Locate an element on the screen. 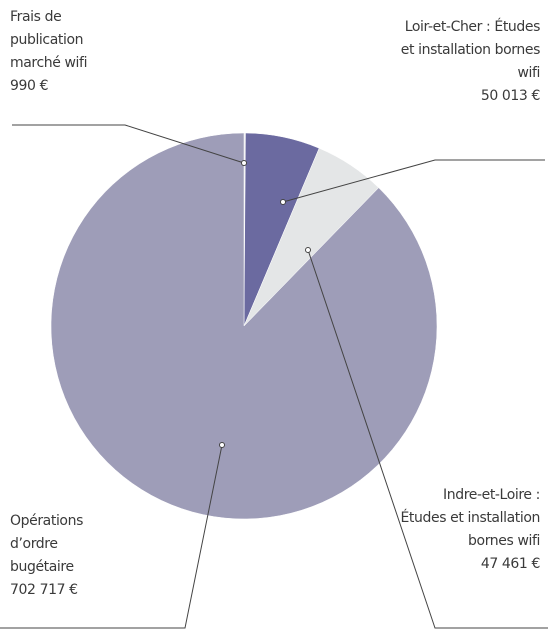 The width and height of the screenshot is (548, 630). value-label: 990 € is located at coordinates (29, 86).